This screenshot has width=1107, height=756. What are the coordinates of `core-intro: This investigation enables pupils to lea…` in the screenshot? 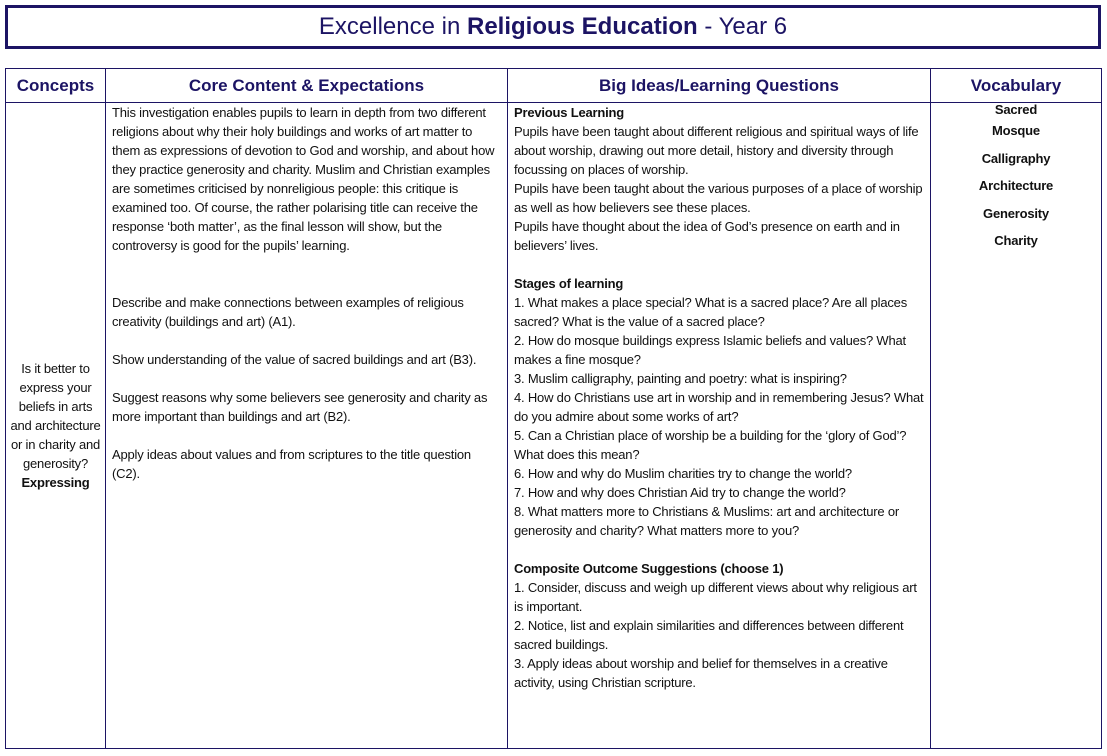 It's located at (303, 179).